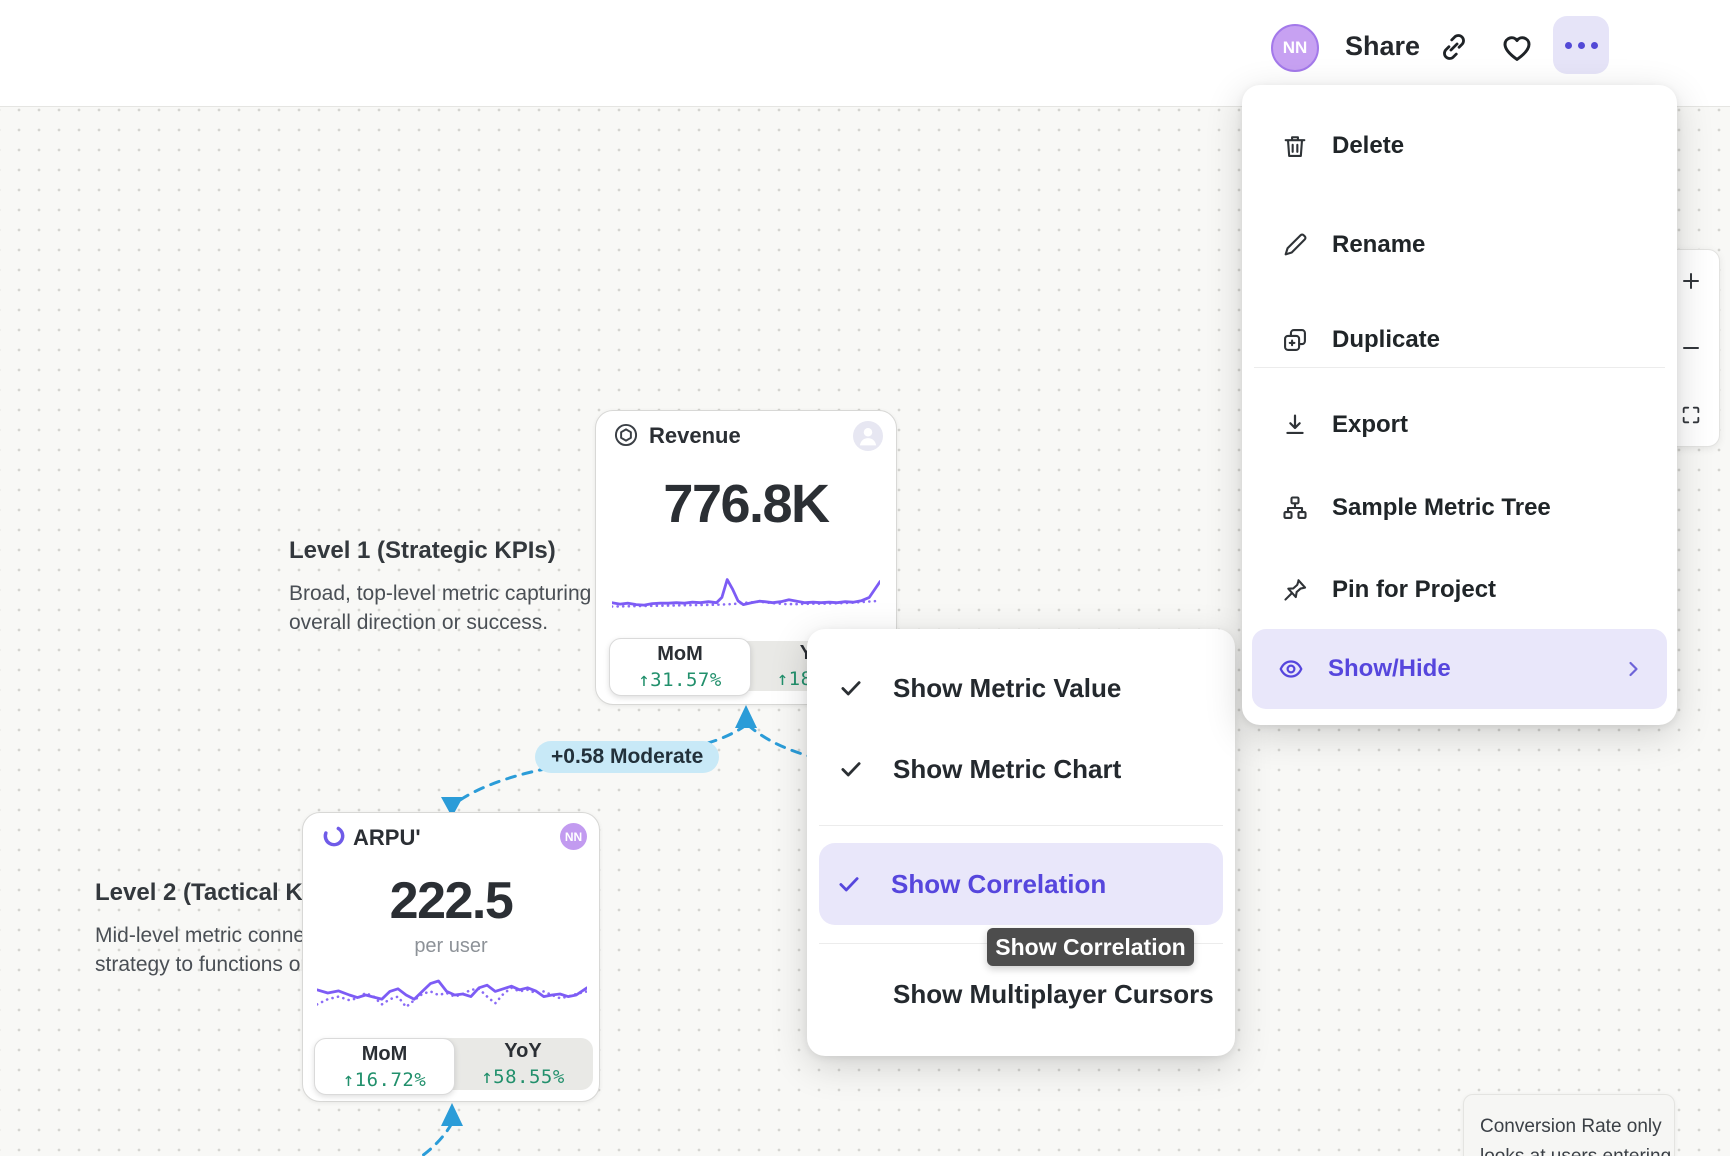  Describe the element at coordinates (1459, 146) in the screenshot. I see `menu-item-delete: Delete` at that location.